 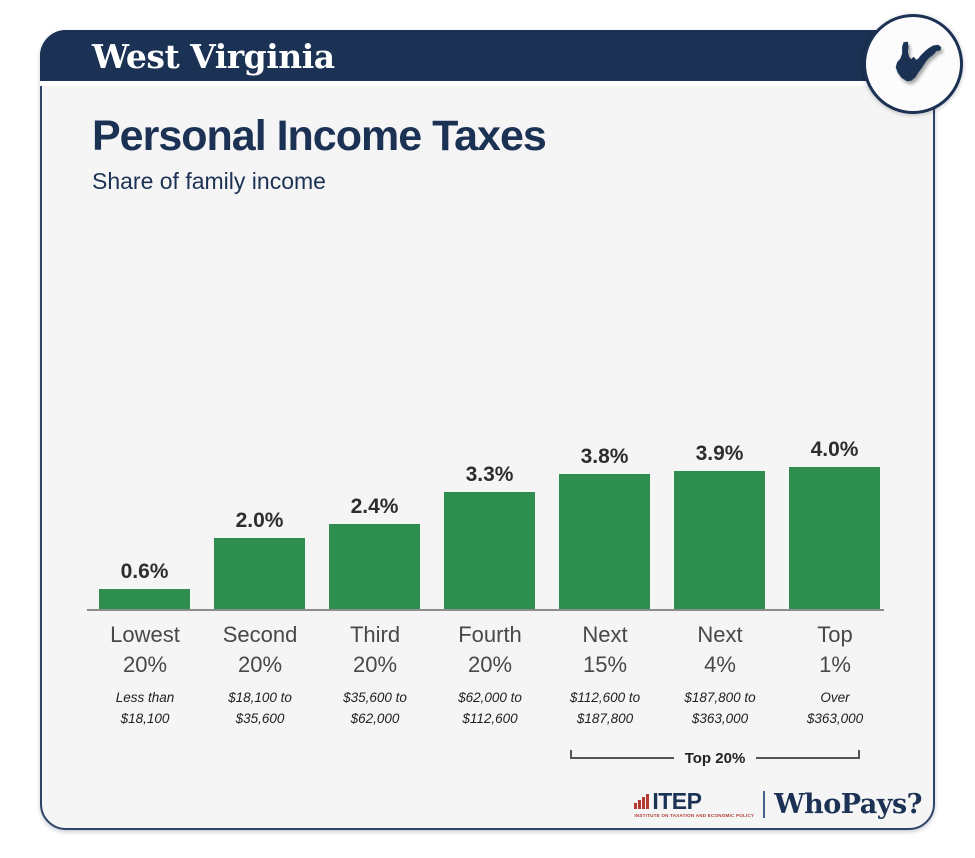 What do you see at coordinates (605, 708) in the screenshot?
I see `income-range-label: $112,600 to $187,800` at bounding box center [605, 708].